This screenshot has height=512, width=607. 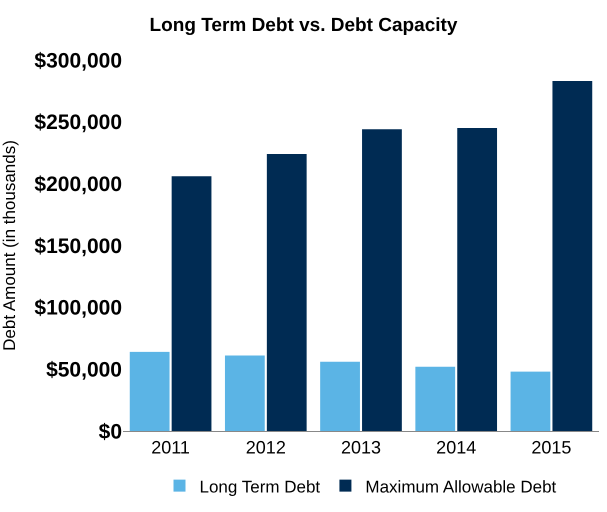 What do you see at coordinates (78, 246) in the screenshot?
I see `y-tick-label: $150,000` at bounding box center [78, 246].